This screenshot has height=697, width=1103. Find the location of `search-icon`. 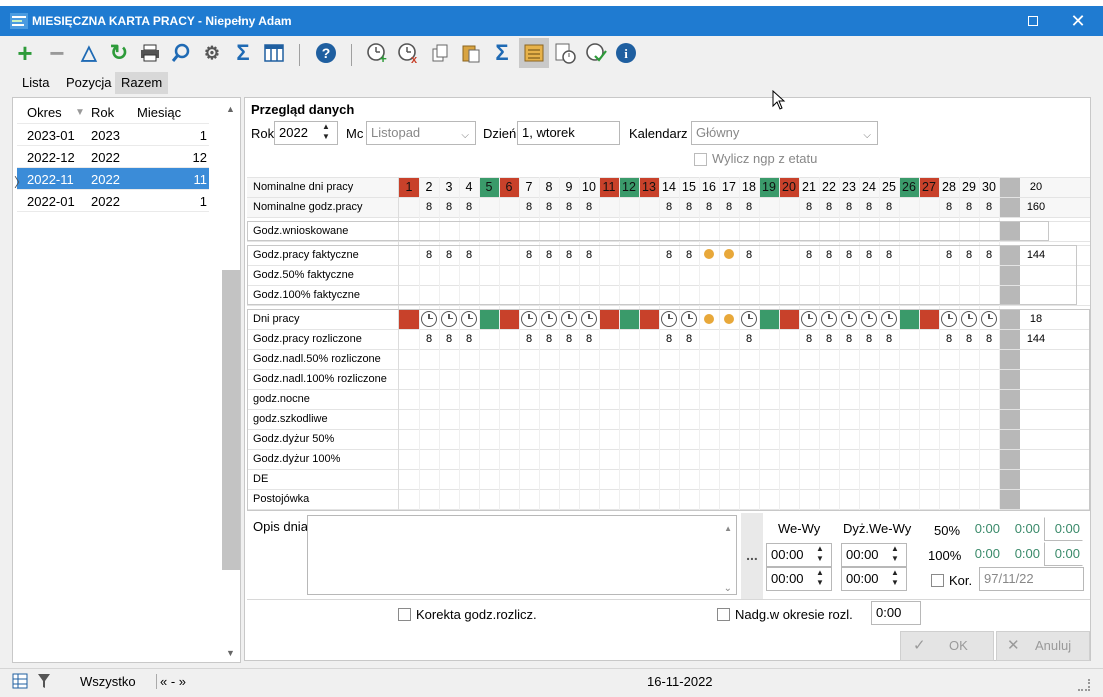

search-icon is located at coordinates (181, 53).